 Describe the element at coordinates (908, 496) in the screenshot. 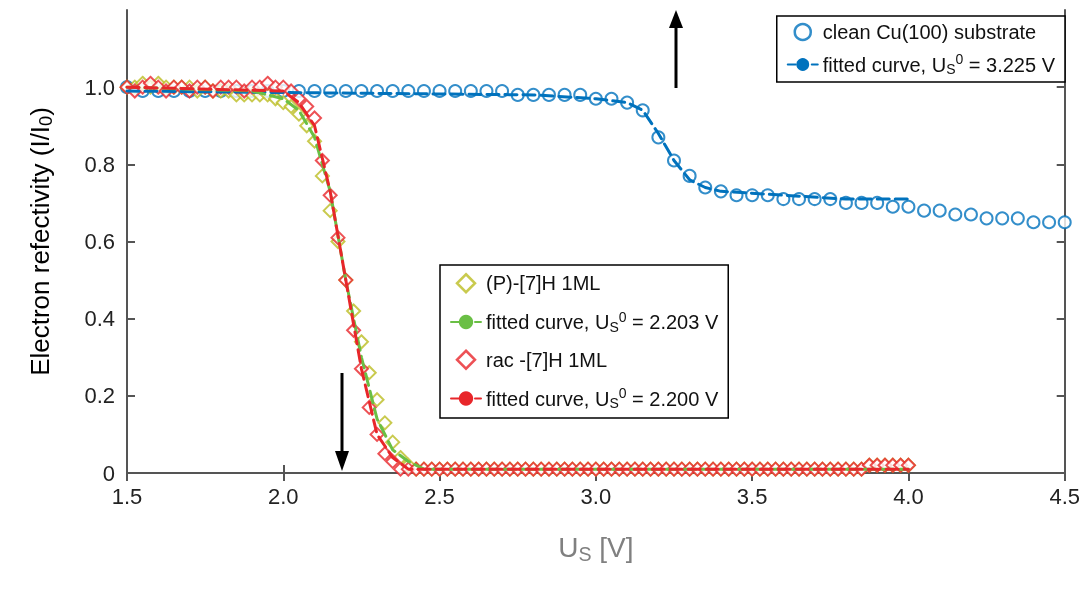

I see `x-tick-label: 4.0` at that location.